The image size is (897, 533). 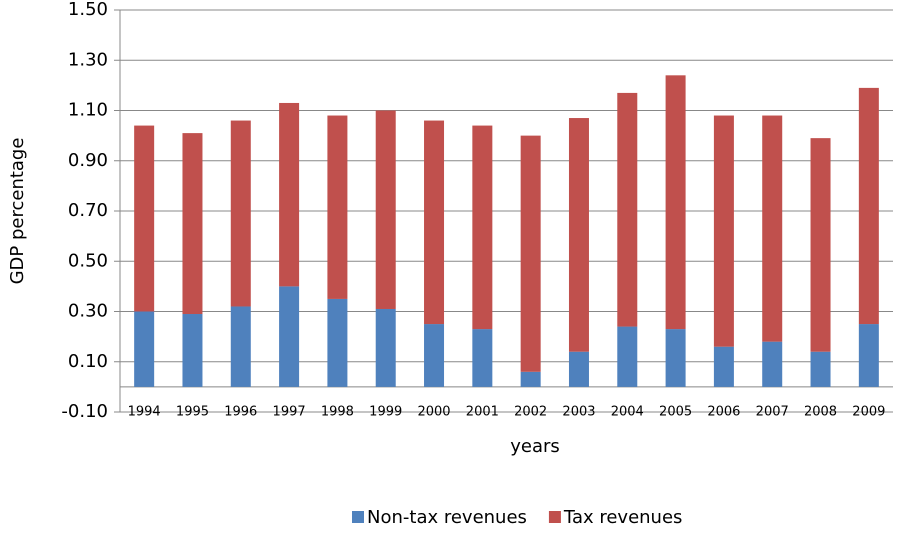 What do you see at coordinates (17, 211) in the screenshot?
I see `y-axis-title: GDP percentage` at bounding box center [17, 211].